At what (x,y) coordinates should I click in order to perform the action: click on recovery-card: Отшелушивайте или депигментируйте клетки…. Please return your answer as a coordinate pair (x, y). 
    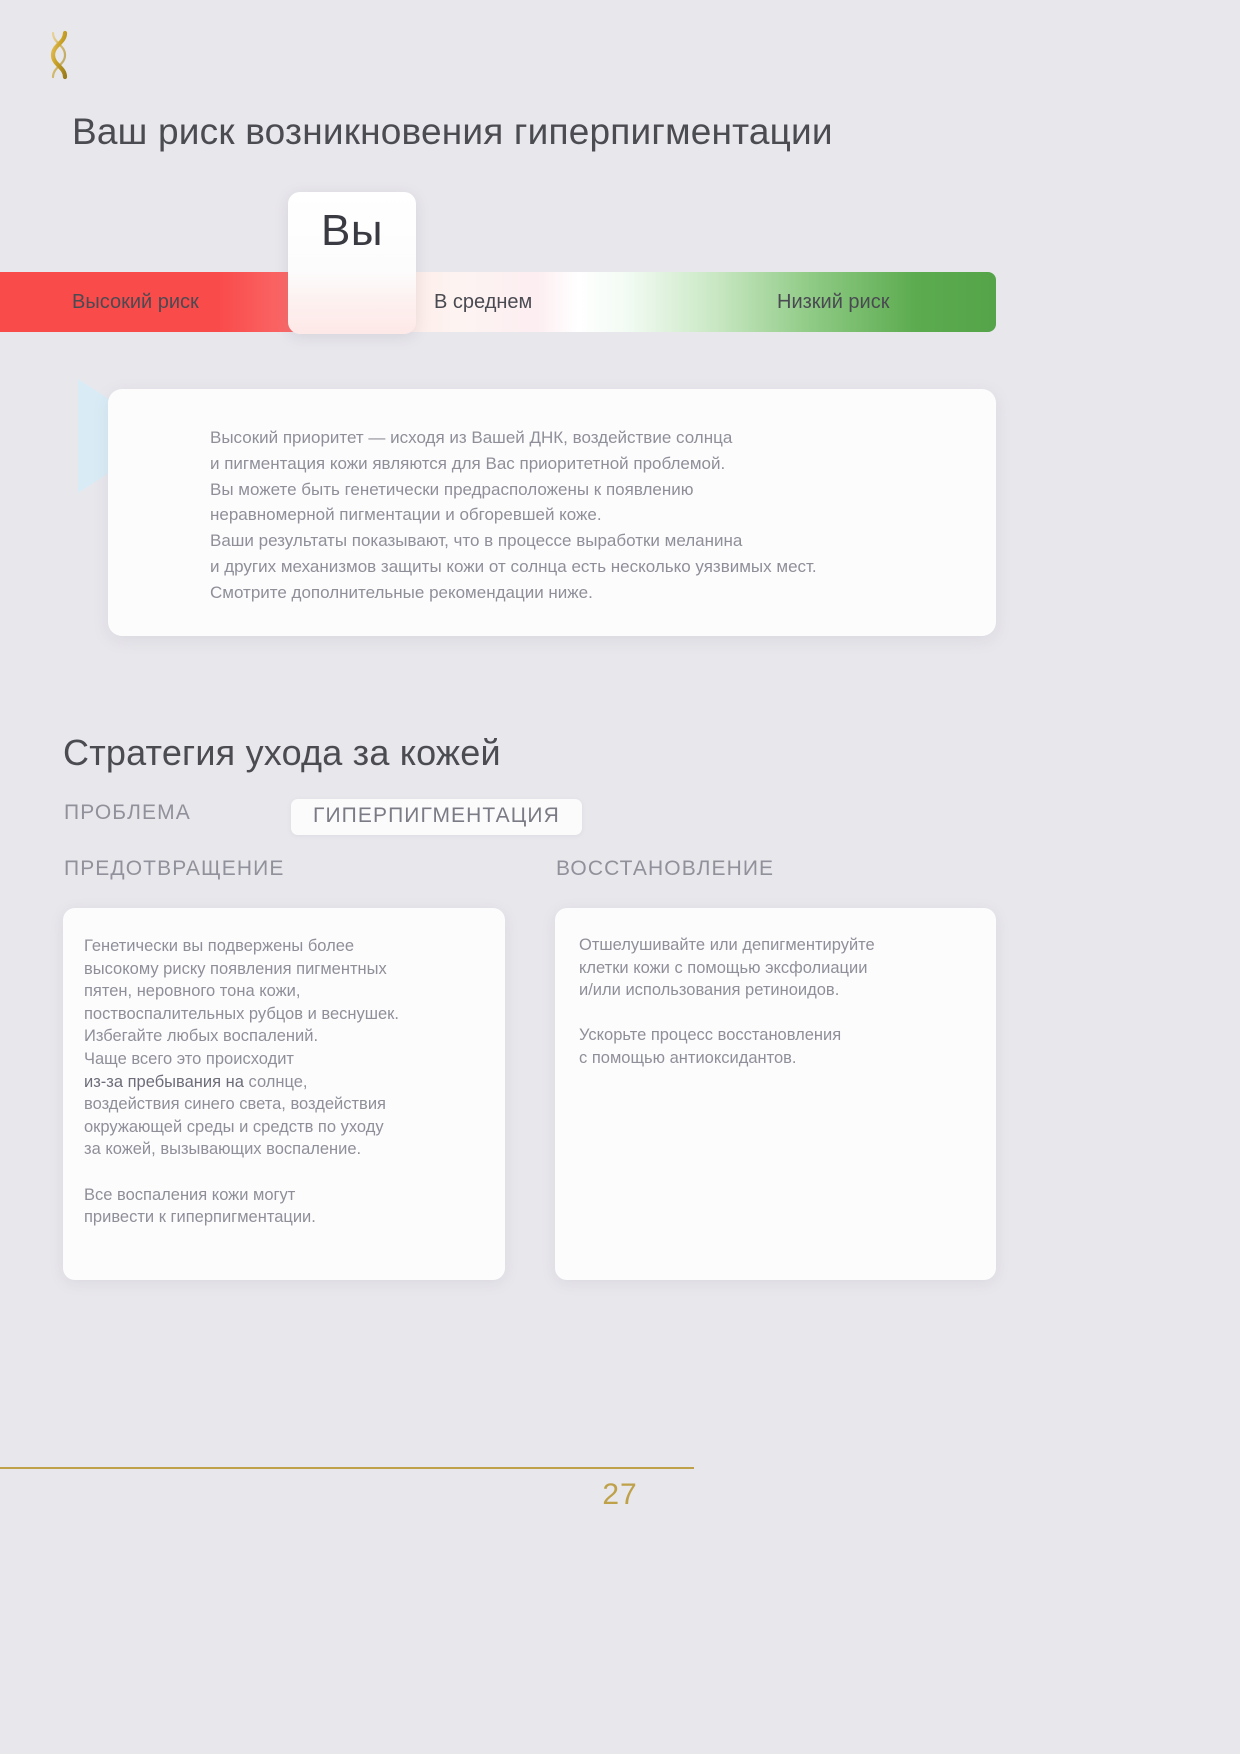
    Looking at the image, I should click on (775, 1094).